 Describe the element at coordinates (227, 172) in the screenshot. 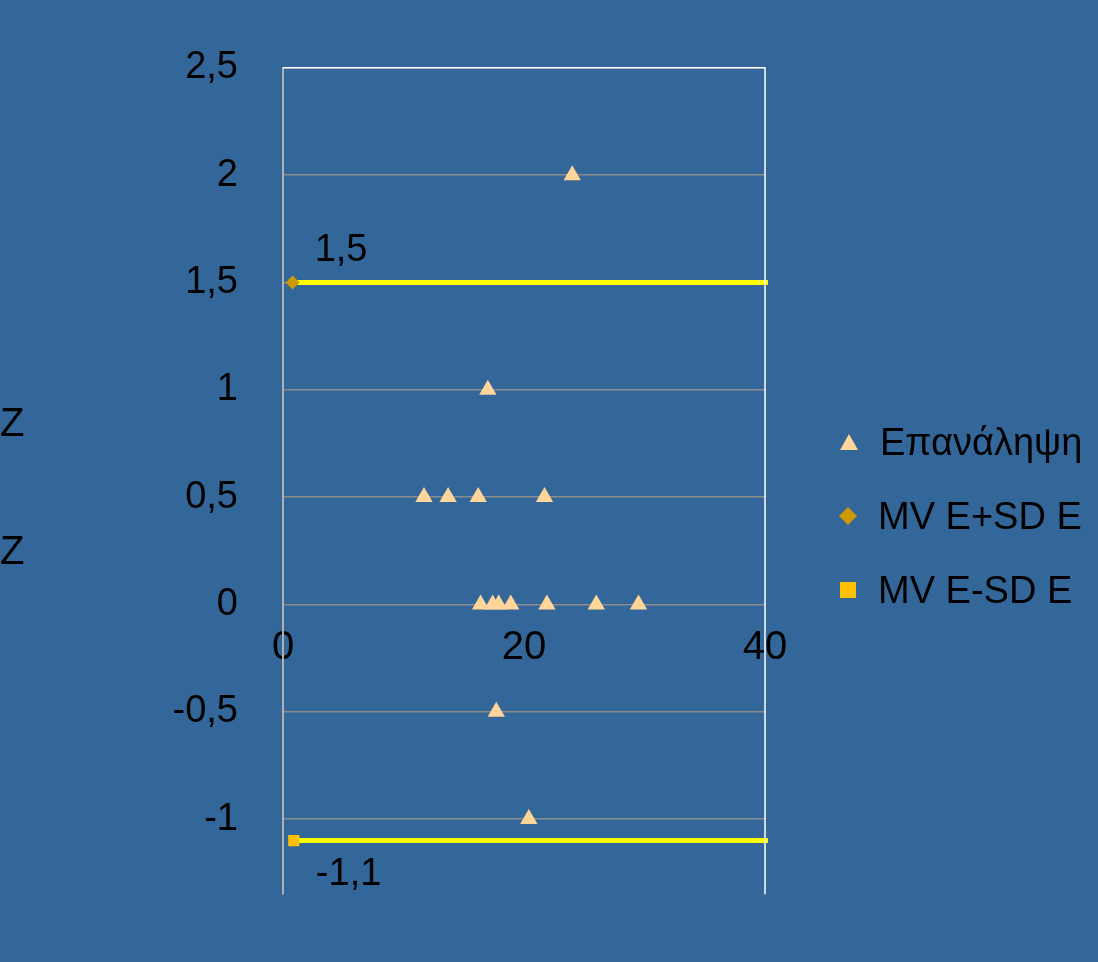

I see `y-tick-label: 2` at that location.